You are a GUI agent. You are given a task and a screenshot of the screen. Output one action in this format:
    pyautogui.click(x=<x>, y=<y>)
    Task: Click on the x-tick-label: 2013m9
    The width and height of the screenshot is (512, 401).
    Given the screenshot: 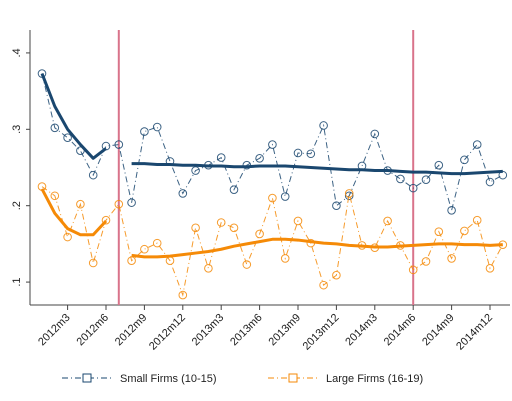 What is the action you would take?
    pyautogui.click(x=285, y=330)
    